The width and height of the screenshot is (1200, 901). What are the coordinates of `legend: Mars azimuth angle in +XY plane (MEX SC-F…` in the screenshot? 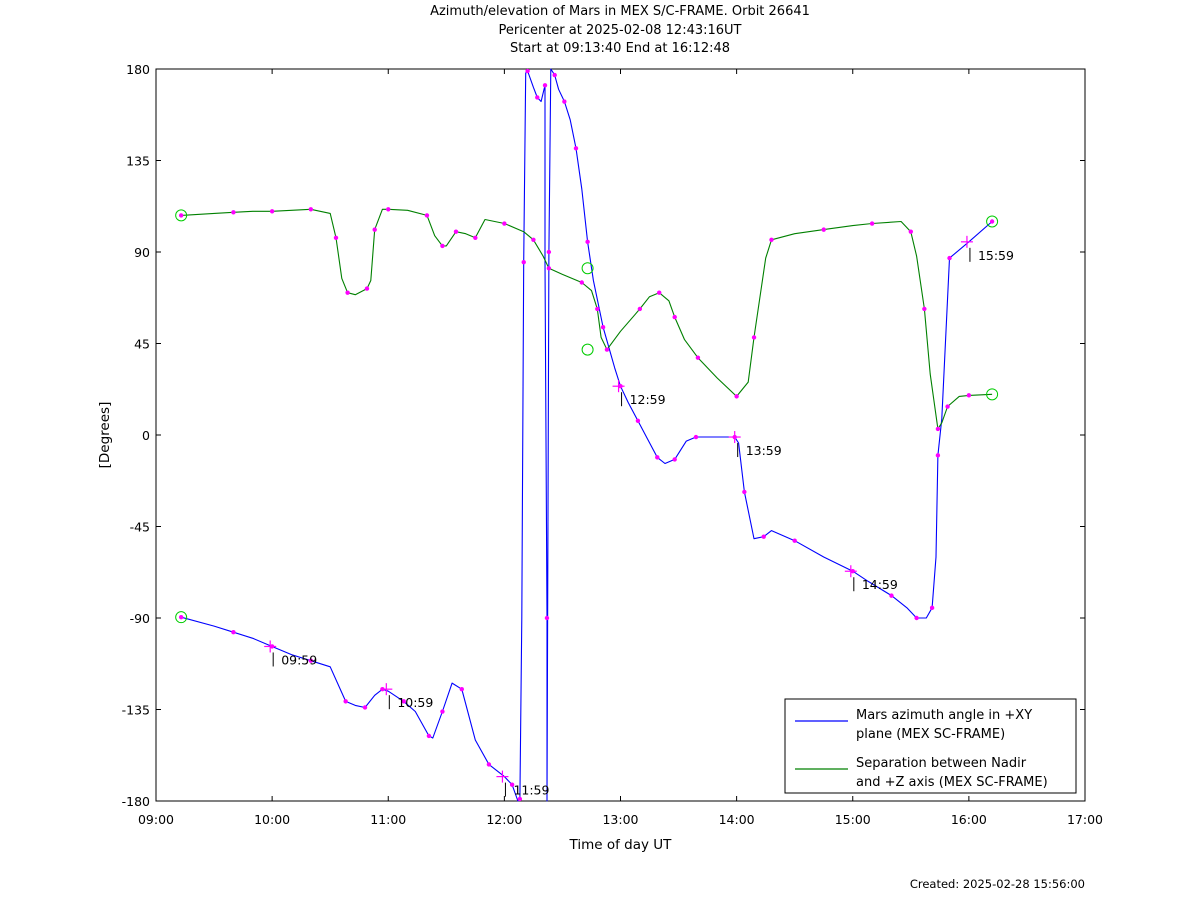 It's located at (930, 746).